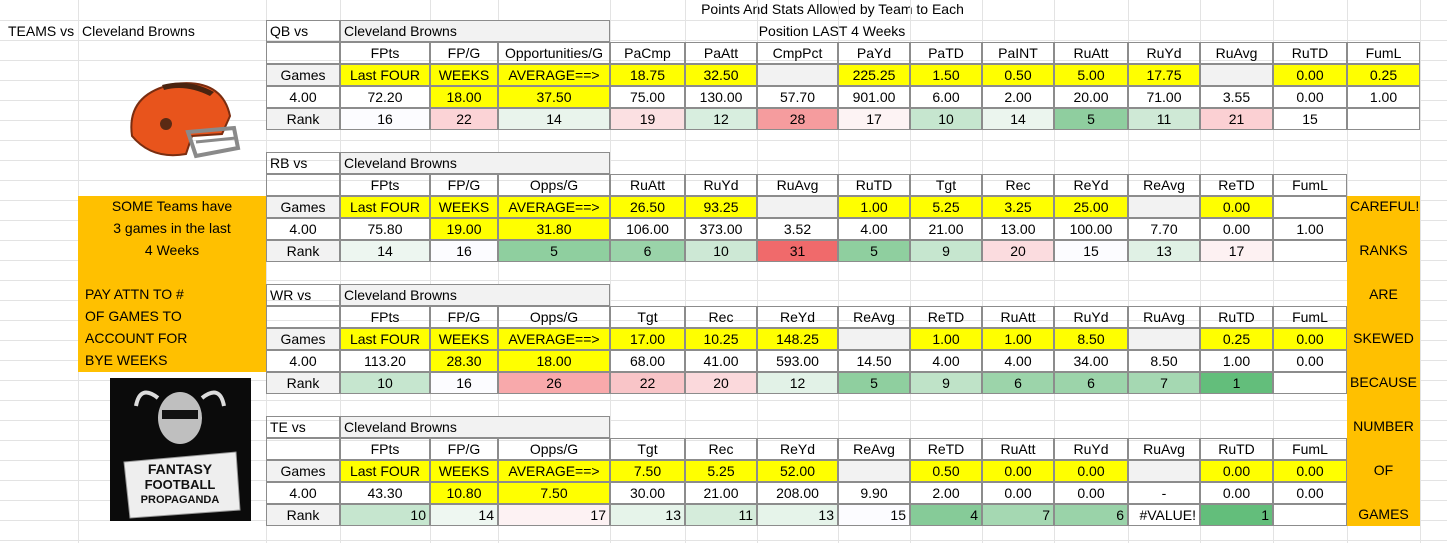 This screenshot has width=1447, height=543. What do you see at coordinates (475, 295) in the screenshot?
I see `section-team: Cleveland Browns` at bounding box center [475, 295].